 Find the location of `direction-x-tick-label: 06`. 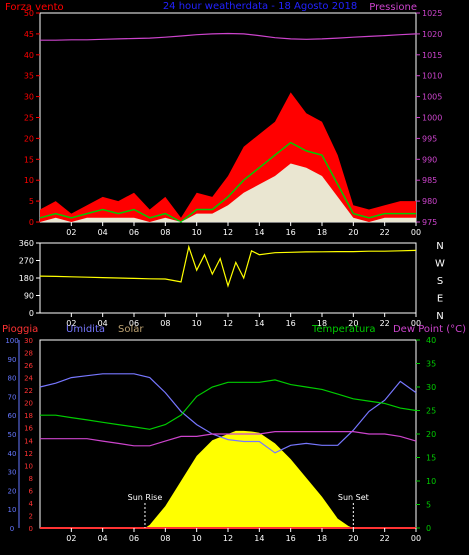

direction-x-tick-label: 06 is located at coordinates (134, 323).